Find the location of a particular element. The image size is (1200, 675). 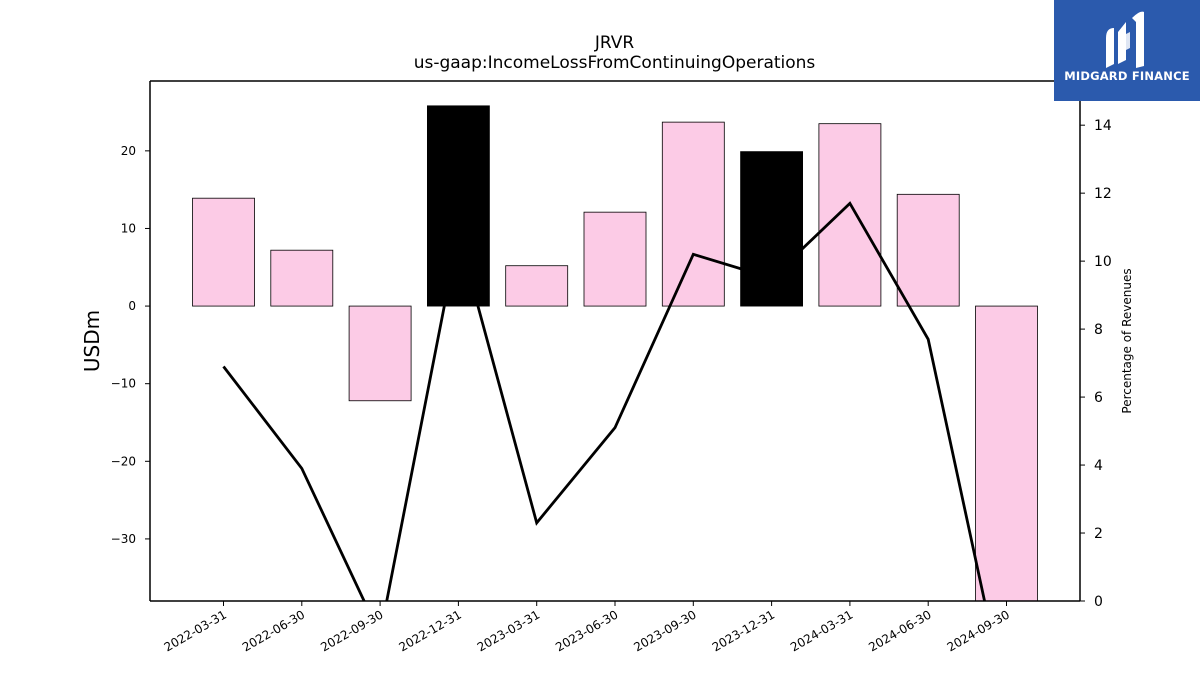

y-tick-label-left: 20 is located at coordinates (128, 151).